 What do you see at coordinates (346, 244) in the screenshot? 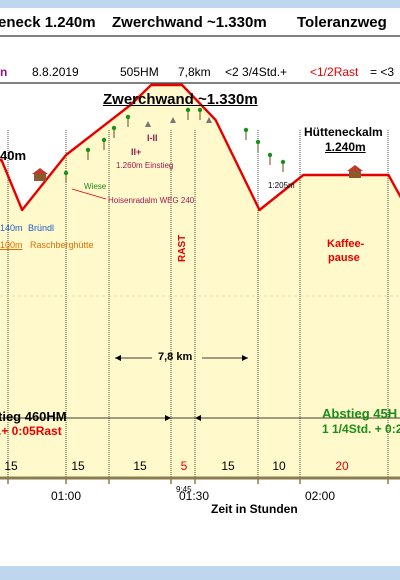
I see `label-kaffee: Kaffee-` at bounding box center [346, 244].